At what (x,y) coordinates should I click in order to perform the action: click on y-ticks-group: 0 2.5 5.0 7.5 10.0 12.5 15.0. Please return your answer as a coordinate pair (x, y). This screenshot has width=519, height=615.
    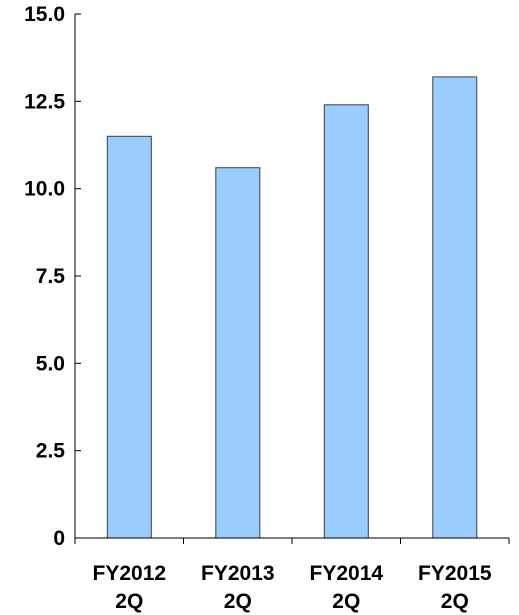
    Looking at the image, I should click on (52, 276).